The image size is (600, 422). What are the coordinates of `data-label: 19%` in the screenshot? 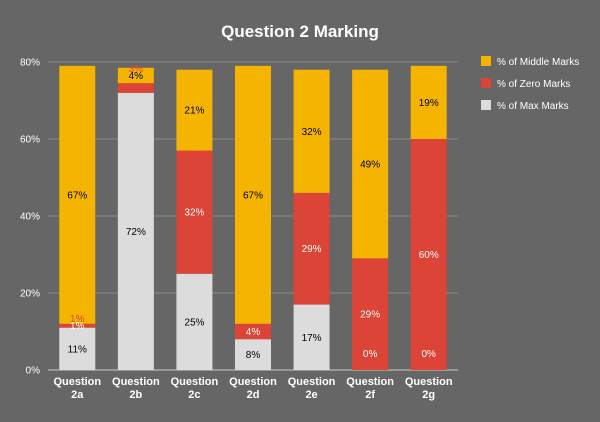 It's located at (429, 103).